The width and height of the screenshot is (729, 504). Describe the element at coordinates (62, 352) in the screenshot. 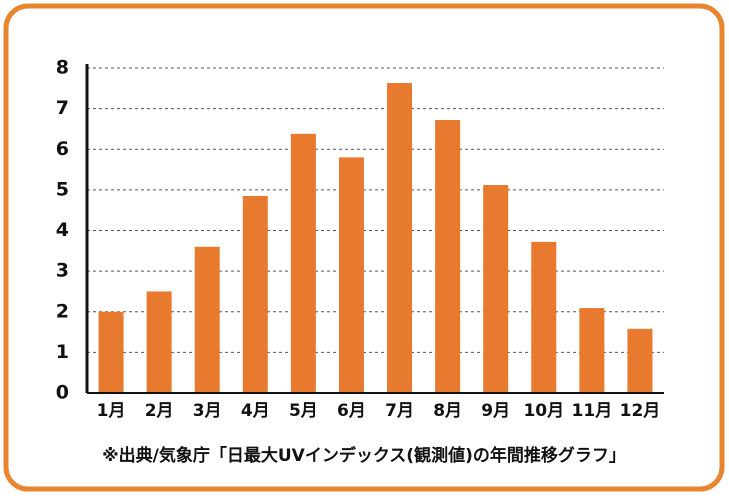

I see `y-tick-label: 1` at that location.